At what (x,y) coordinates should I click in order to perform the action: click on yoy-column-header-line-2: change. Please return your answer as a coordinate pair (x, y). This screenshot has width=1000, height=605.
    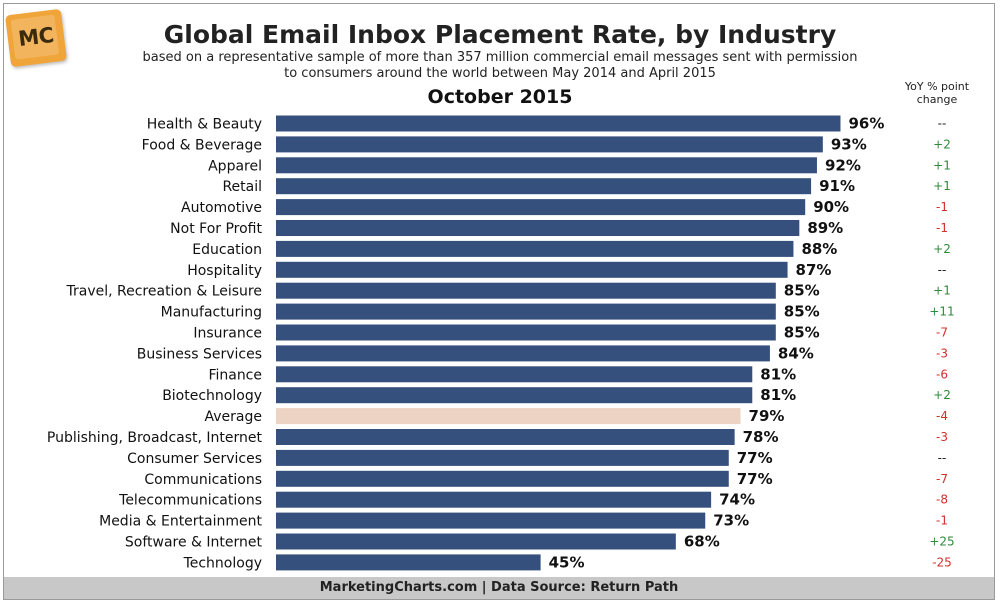
    Looking at the image, I should click on (937, 99).